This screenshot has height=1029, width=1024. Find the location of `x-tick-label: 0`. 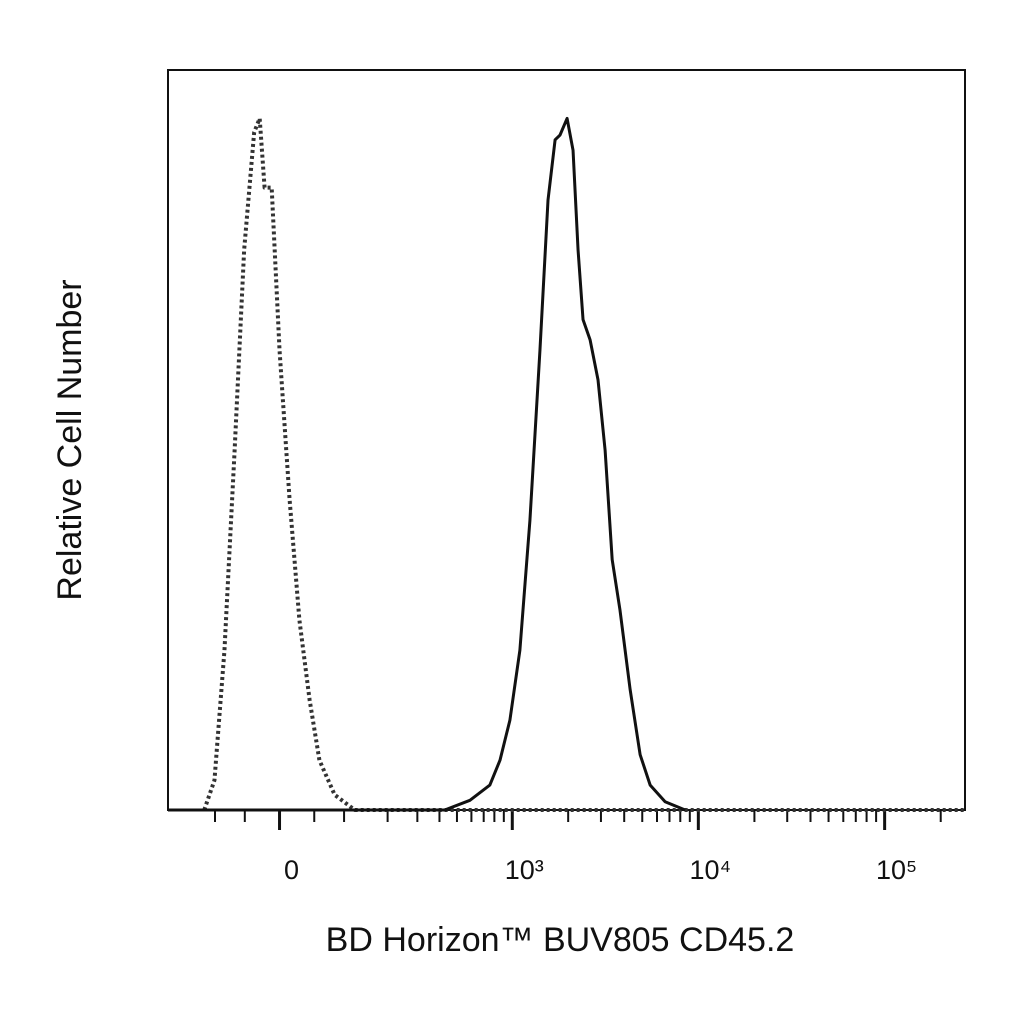

x-tick-label: 0 is located at coordinates (291, 870).